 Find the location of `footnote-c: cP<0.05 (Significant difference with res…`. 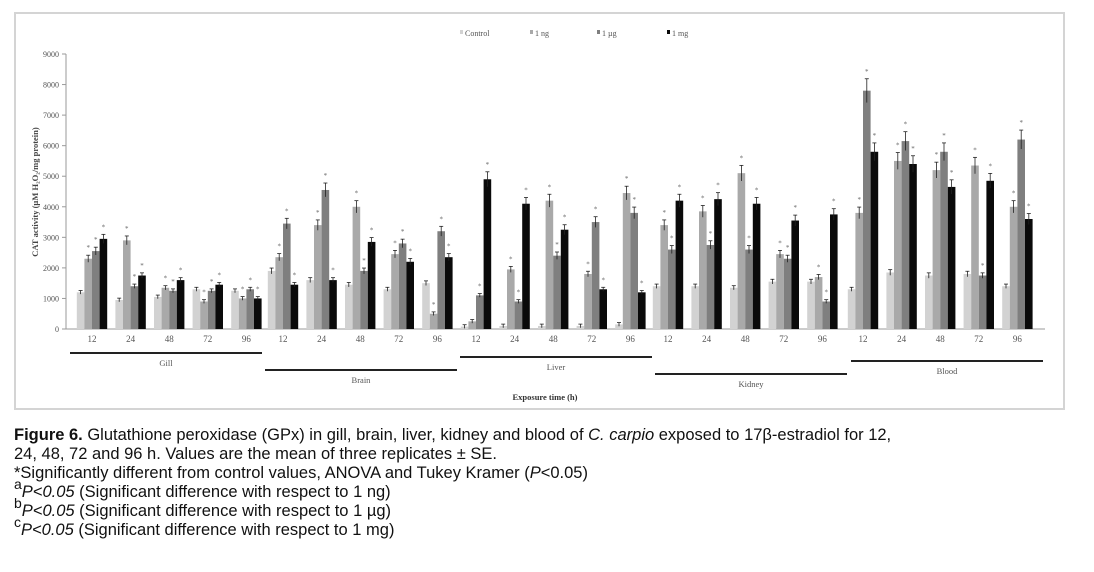

footnote-c: cP<0.05 (Significant difference with res… is located at coordinates (204, 526).